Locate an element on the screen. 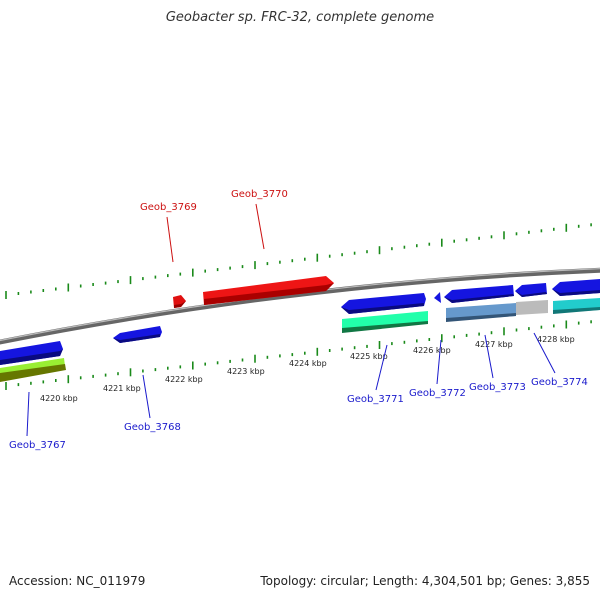  gene-geob-3771-feature is located at coordinates (383, 303).